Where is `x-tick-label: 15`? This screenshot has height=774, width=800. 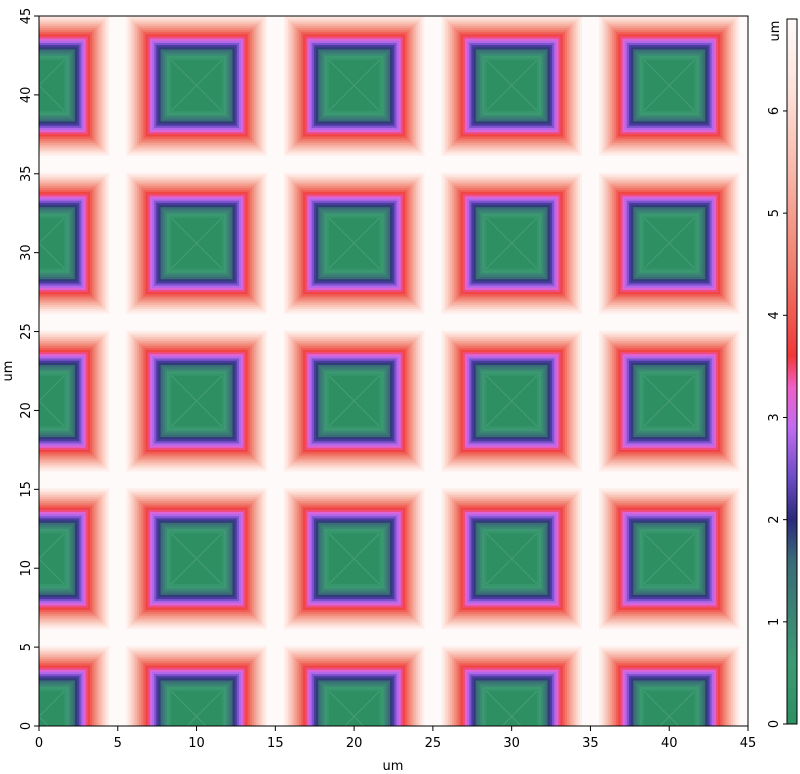 x-tick-label: 15 is located at coordinates (275, 743).